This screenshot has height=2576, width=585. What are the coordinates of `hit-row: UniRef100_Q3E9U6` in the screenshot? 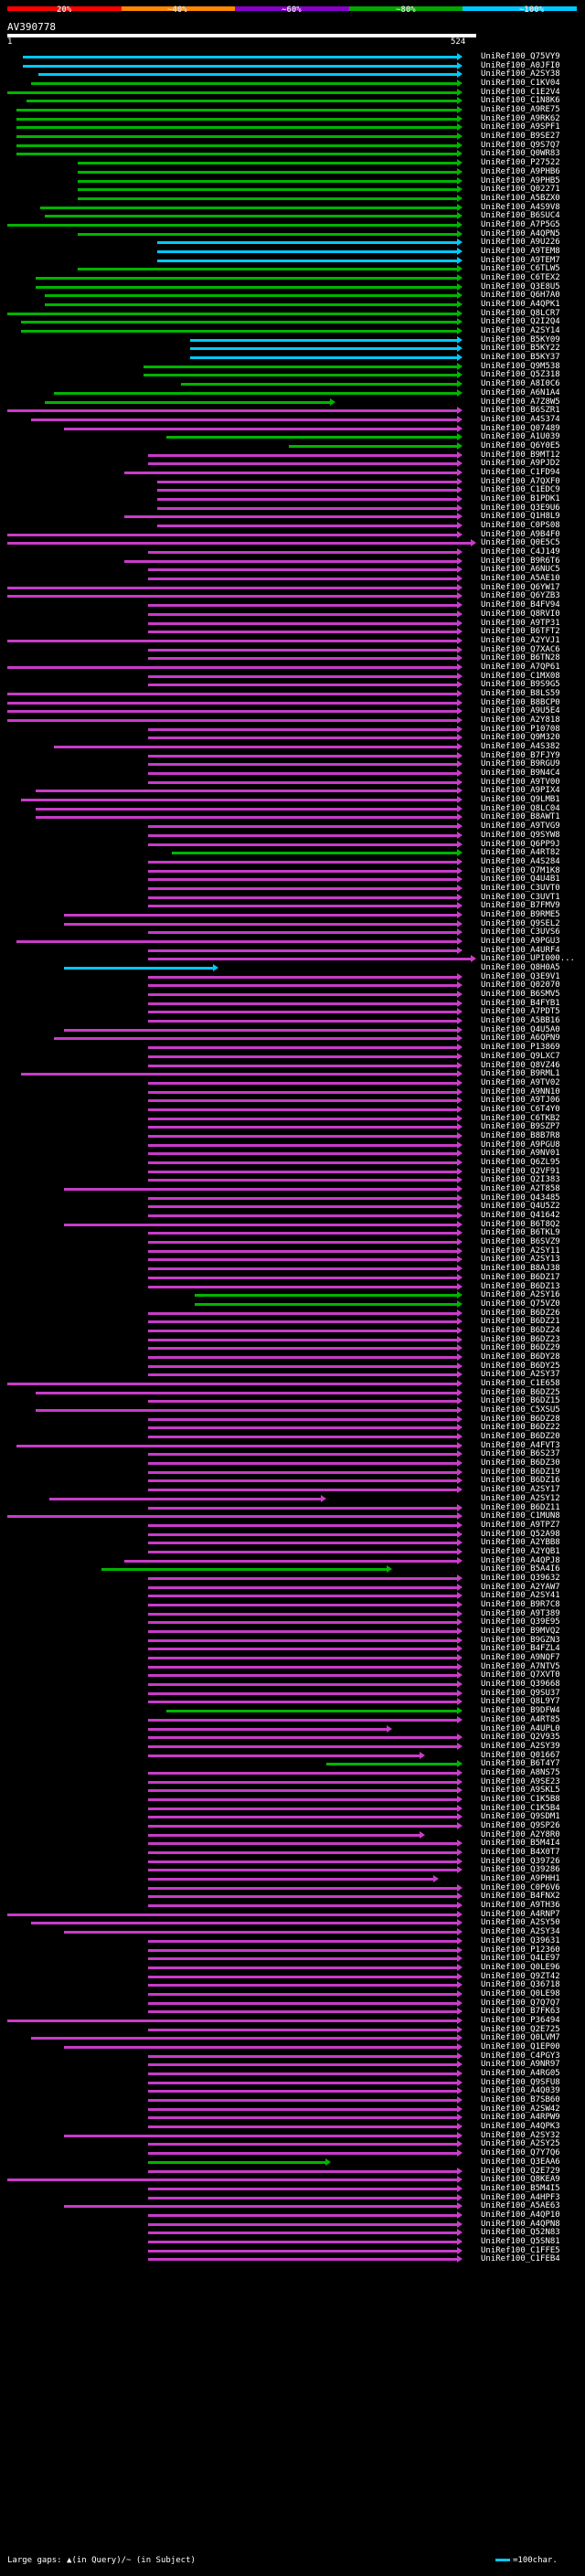 It's located at (293, 509).